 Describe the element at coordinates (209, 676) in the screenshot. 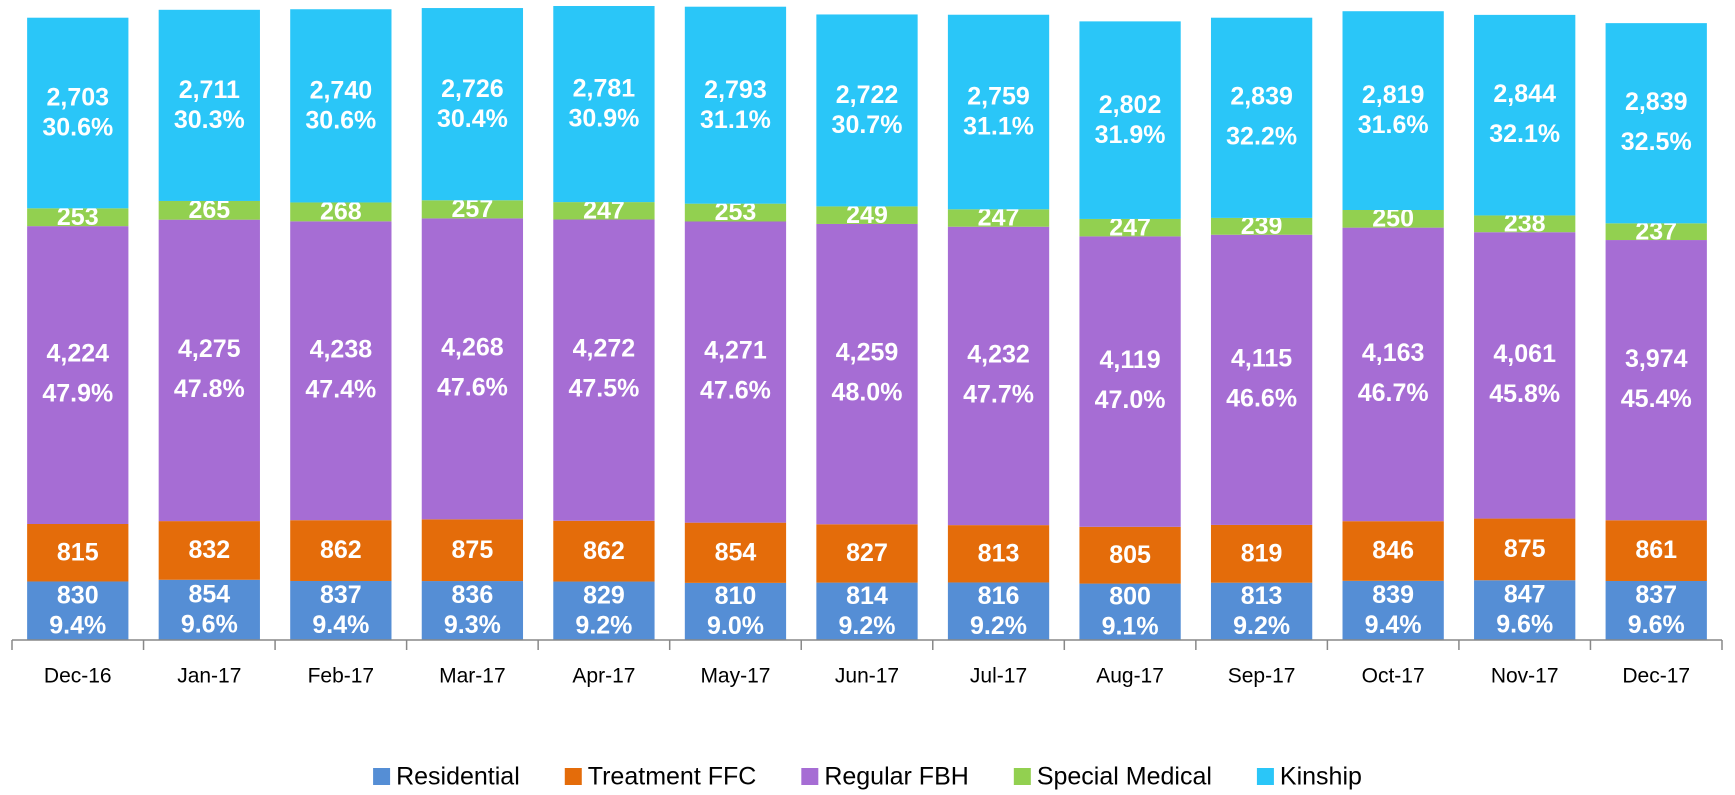

I see `x-tick-label: Jan-17` at that location.